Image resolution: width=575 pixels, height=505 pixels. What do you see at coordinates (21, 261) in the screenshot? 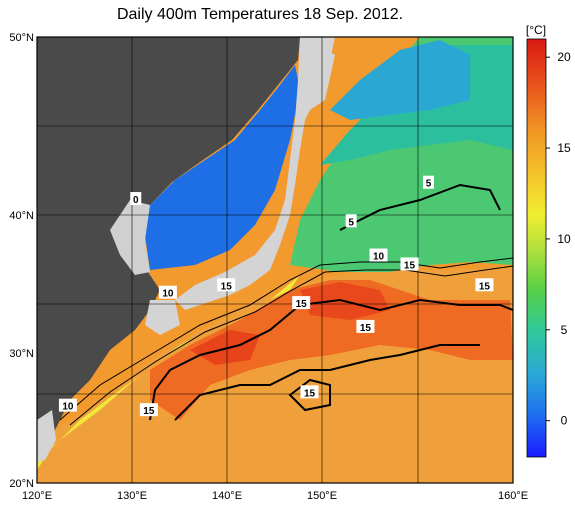
I see `y-axis: 50°N 40°N 30°N 20°N` at bounding box center [21, 261].